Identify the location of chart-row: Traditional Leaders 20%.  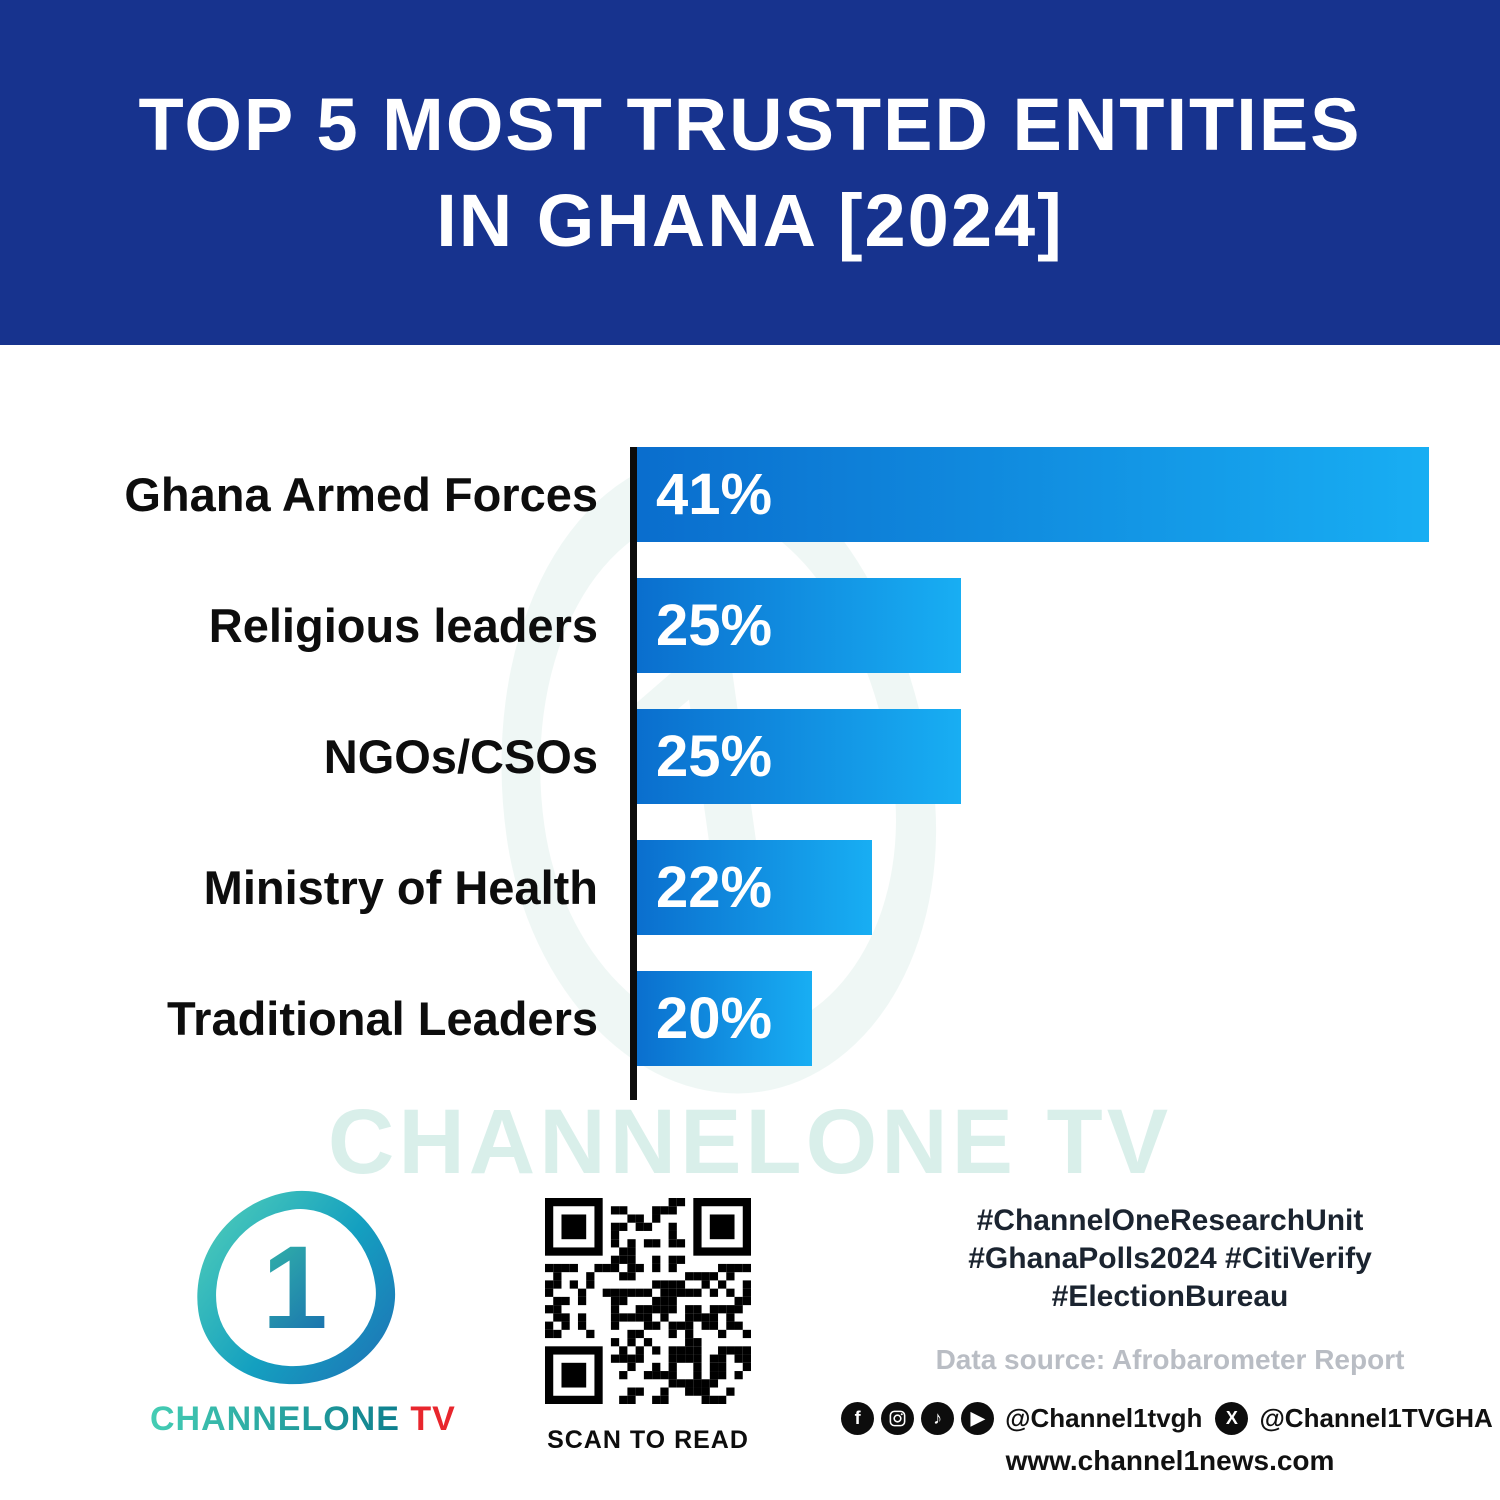
(718, 1018).